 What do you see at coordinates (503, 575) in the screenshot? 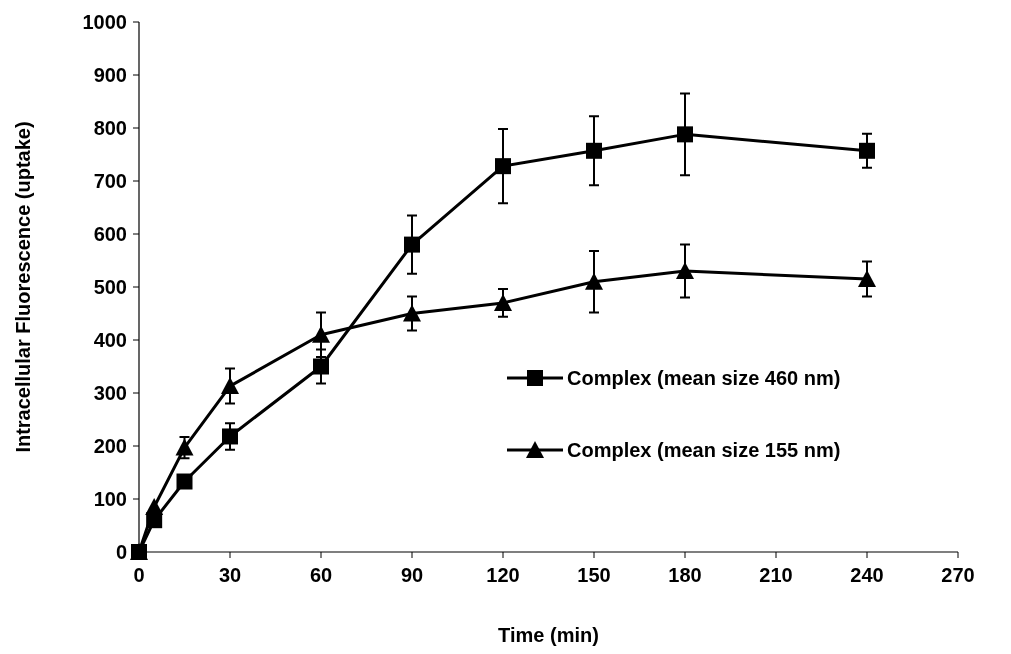
I see `x-tick-label: 120` at bounding box center [503, 575].